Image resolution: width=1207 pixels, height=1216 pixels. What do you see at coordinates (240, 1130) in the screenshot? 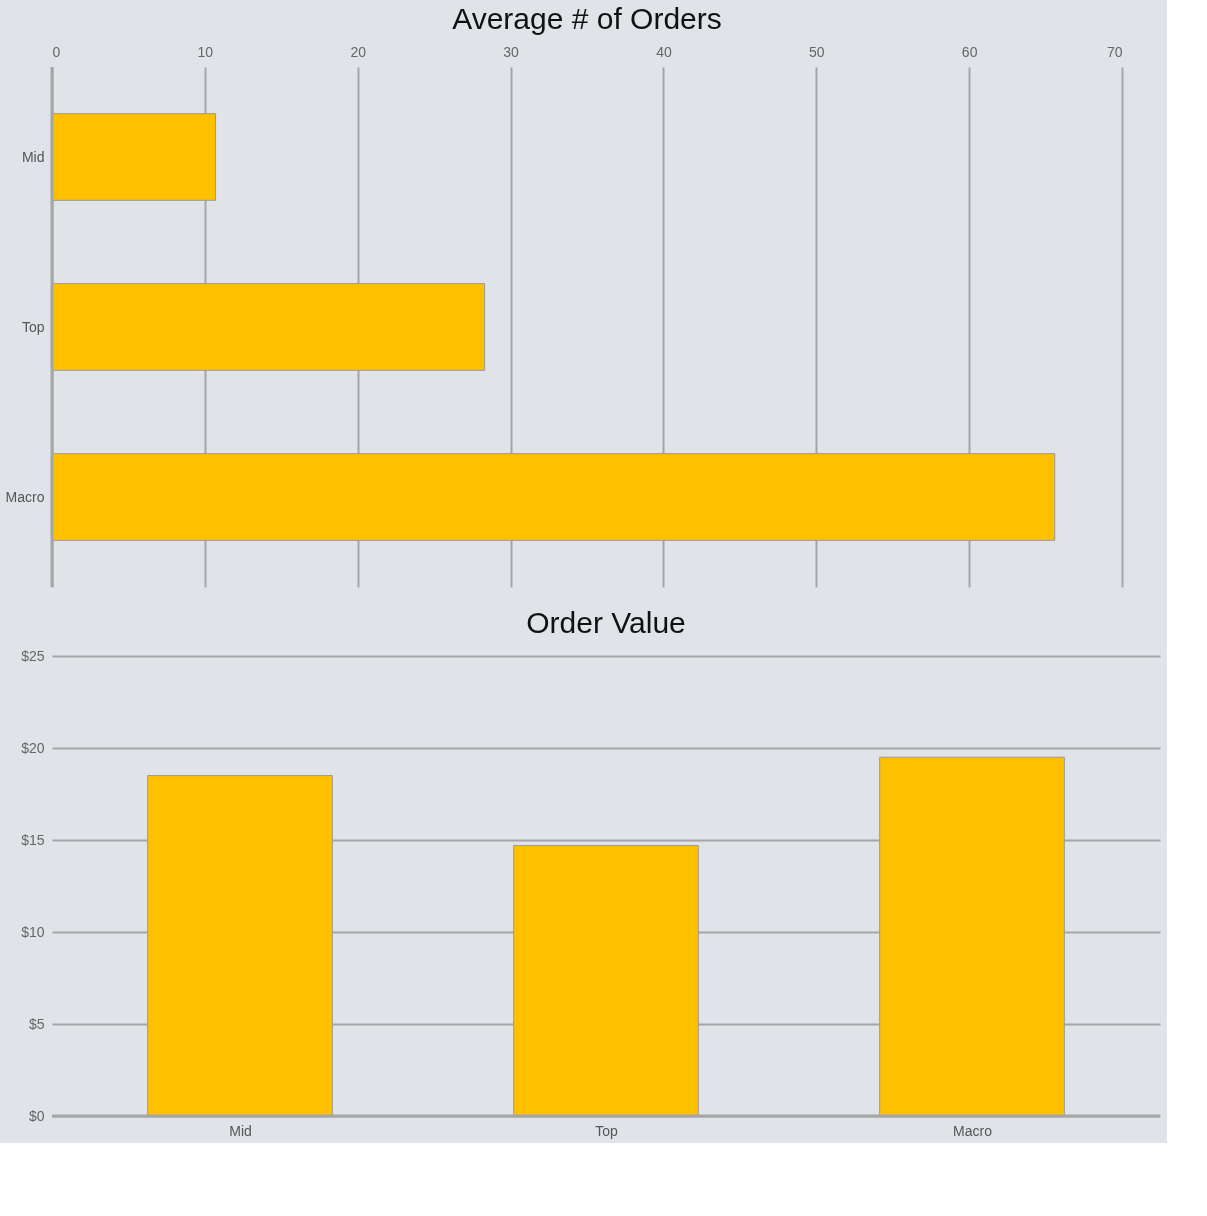
I see `x-tick-label: Mid` at bounding box center [240, 1130].